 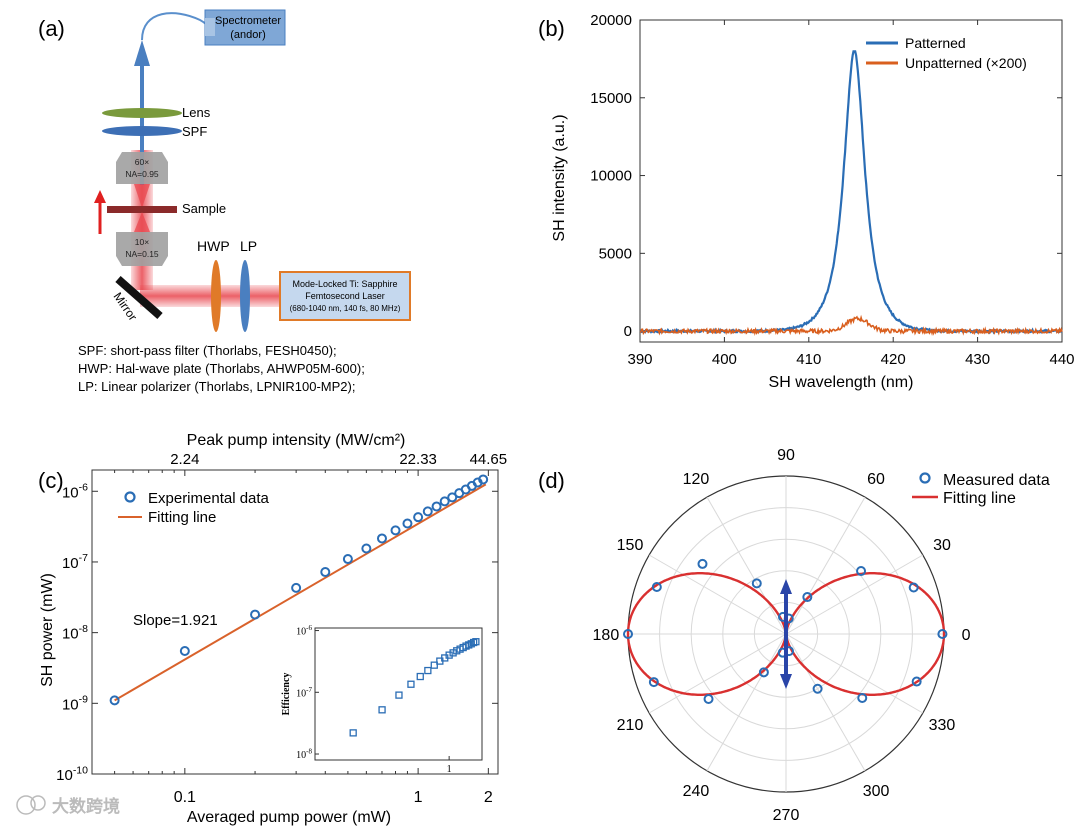 I want to click on b-y-tick-label: 0, so click(x=628, y=331).